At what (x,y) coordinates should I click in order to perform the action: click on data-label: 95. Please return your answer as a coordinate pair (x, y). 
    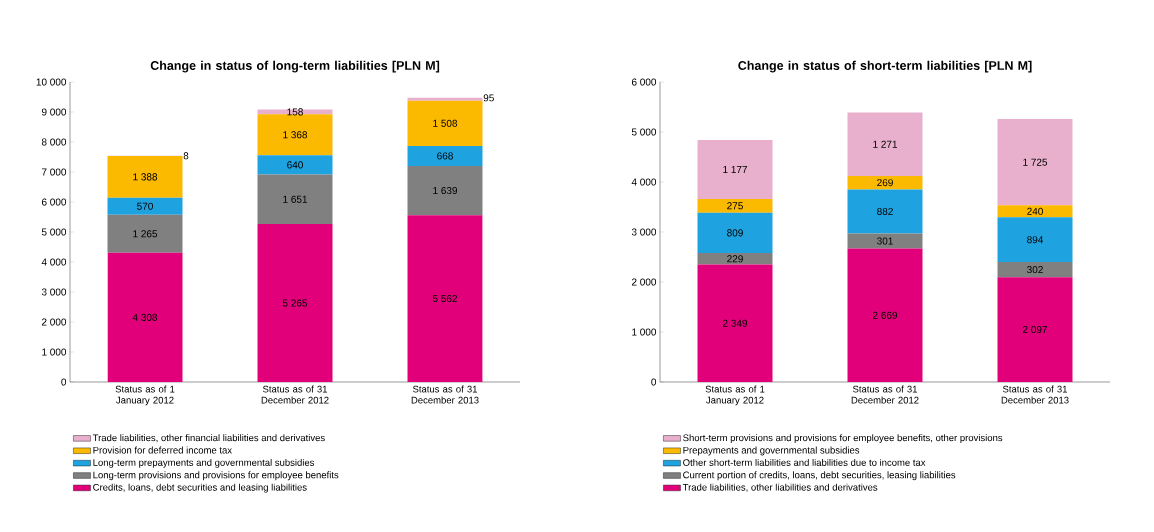
    Looking at the image, I should click on (488, 98).